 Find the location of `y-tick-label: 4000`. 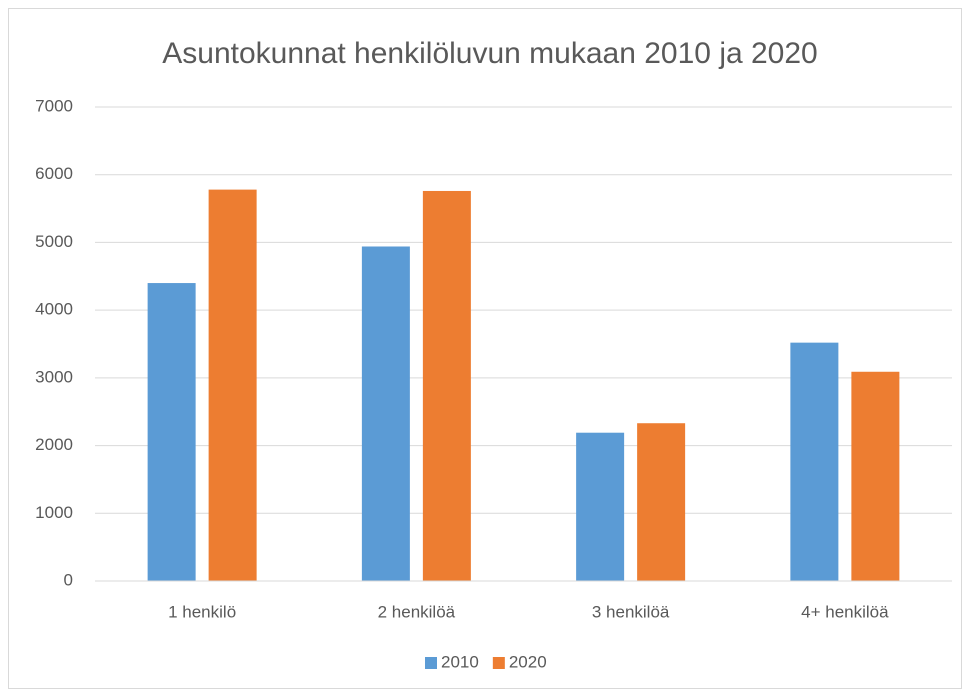

y-tick-label: 4000 is located at coordinates (54, 309).